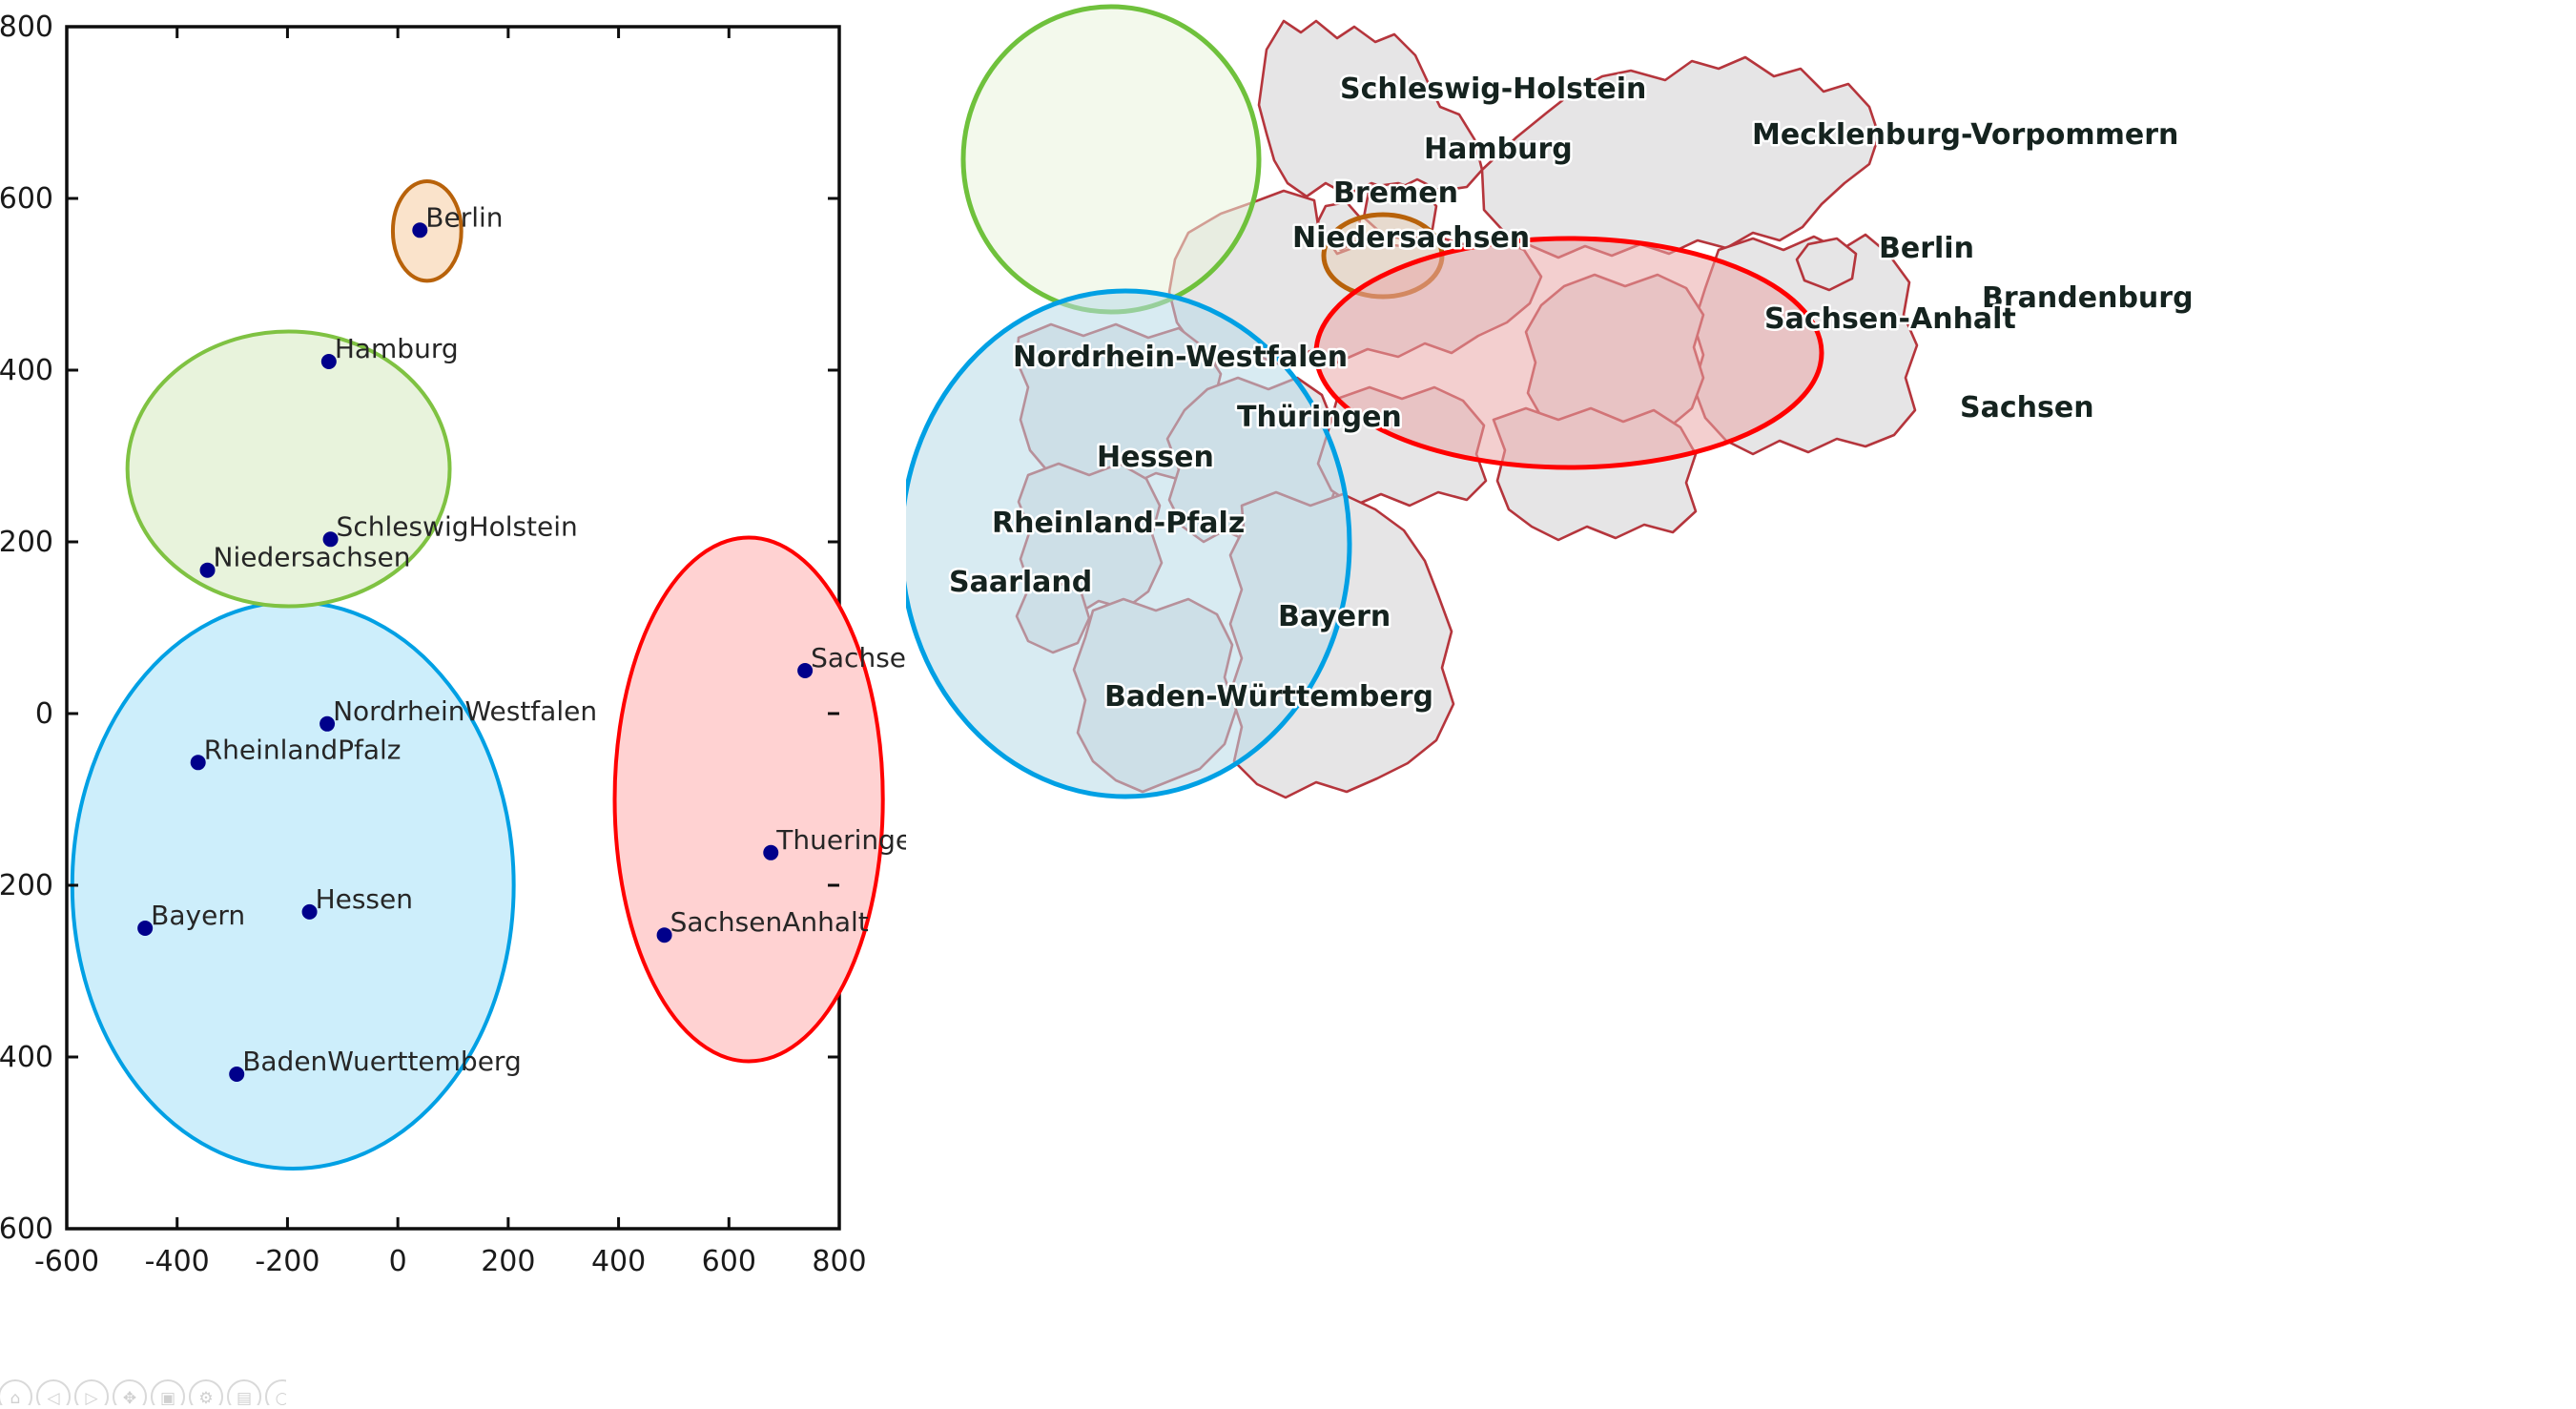 The image size is (2576, 1409). I want to click on scatter-point-label: RheinlandPfalz, so click(303, 749).